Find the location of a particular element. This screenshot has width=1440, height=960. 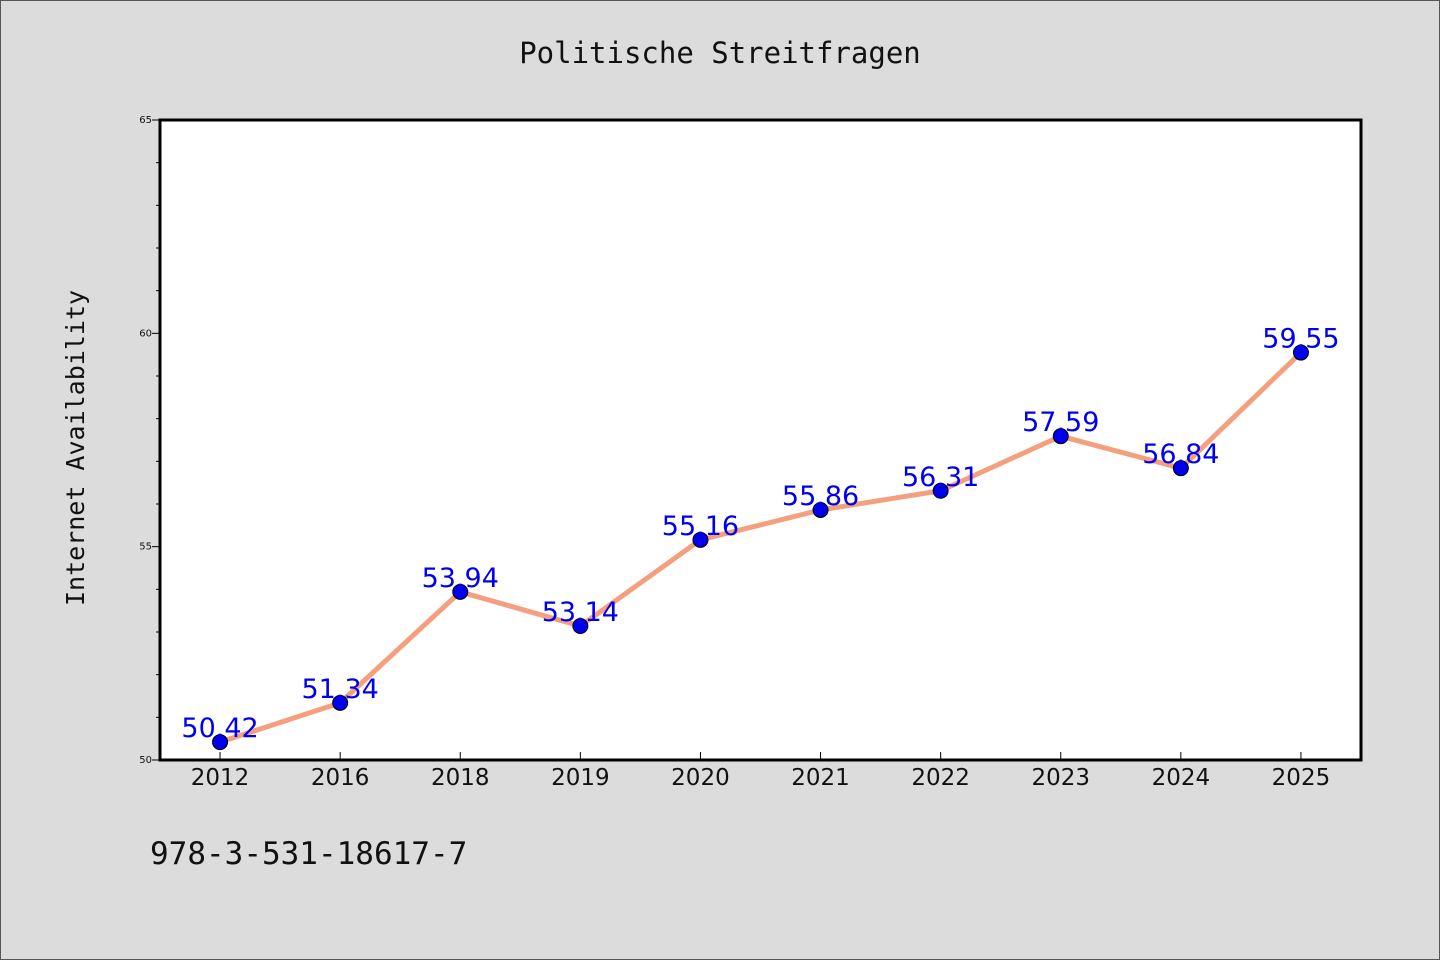

data-label: 55.86 is located at coordinates (820, 496).